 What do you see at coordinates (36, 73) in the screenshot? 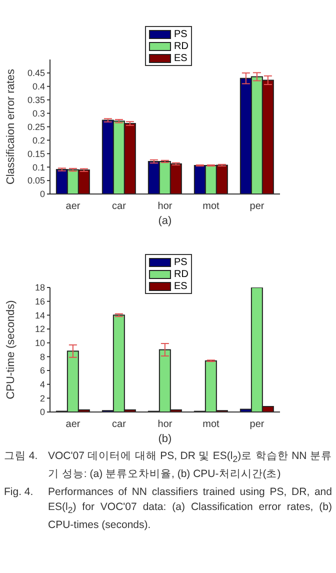
I see `y-tick-label: 0.45` at bounding box center [36, 73].